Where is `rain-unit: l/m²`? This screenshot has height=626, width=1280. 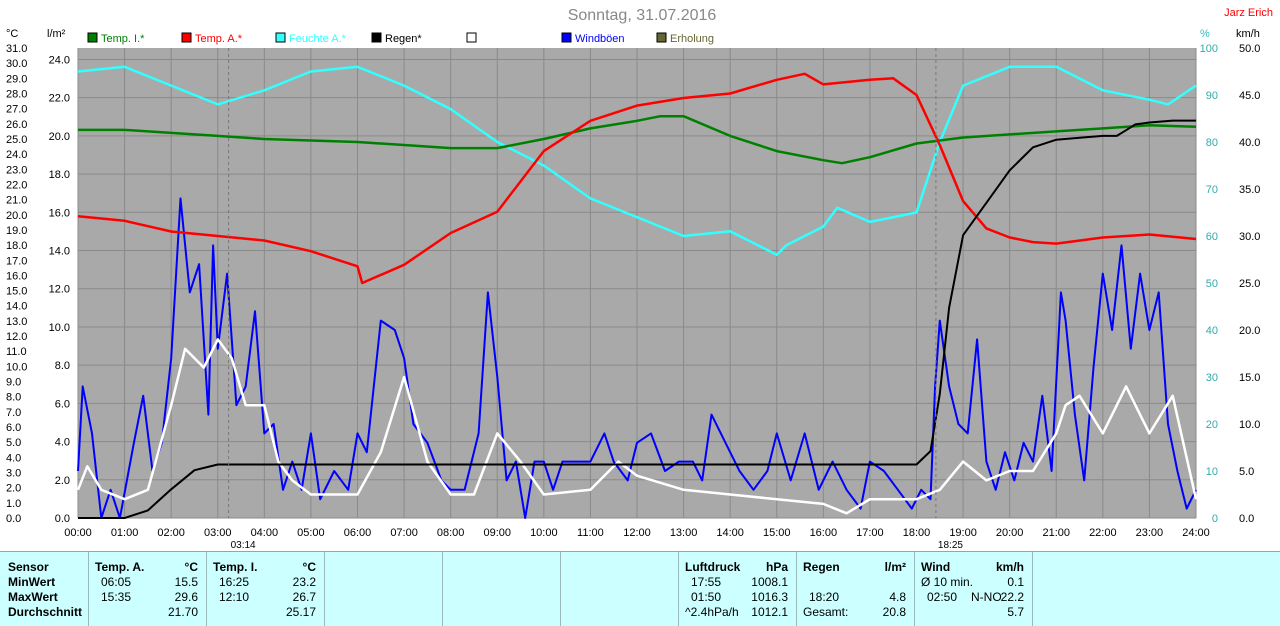 rain-unit: l/m² is located at coordinates (895, 567).